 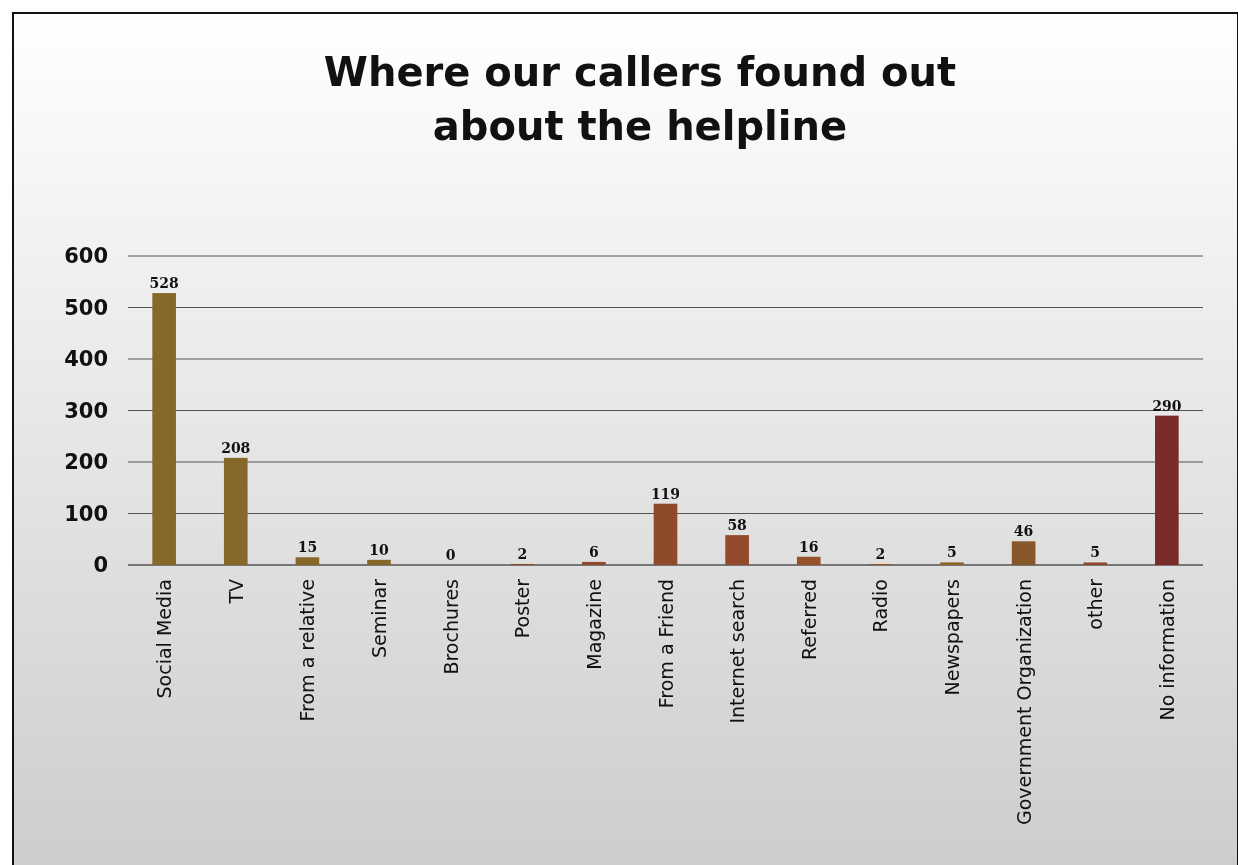 I want to click on data-label: 290, so click(x=1167, y=405).